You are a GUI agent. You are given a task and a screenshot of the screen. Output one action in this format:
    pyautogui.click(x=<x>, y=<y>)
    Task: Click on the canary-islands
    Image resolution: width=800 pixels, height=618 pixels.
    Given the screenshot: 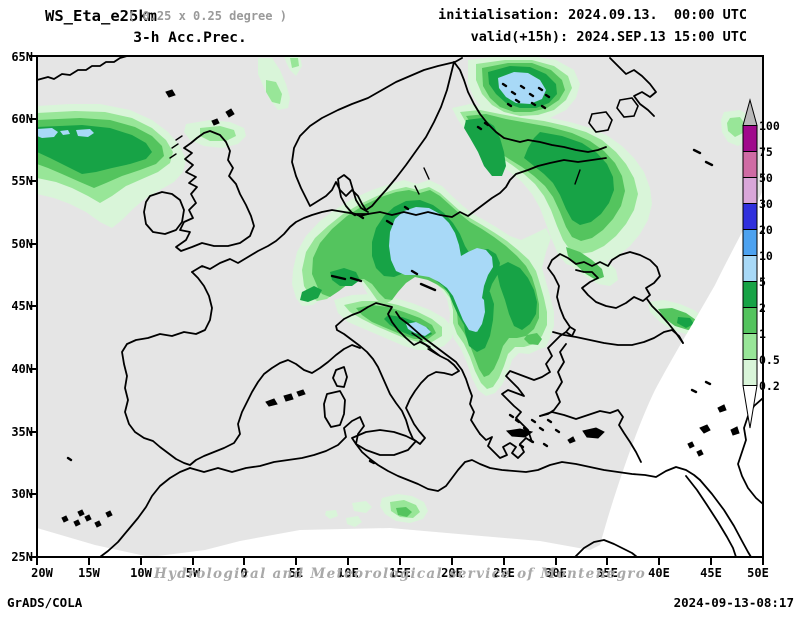 What is the action you would take?
    pyautogui.click(x=87, y=518)
    